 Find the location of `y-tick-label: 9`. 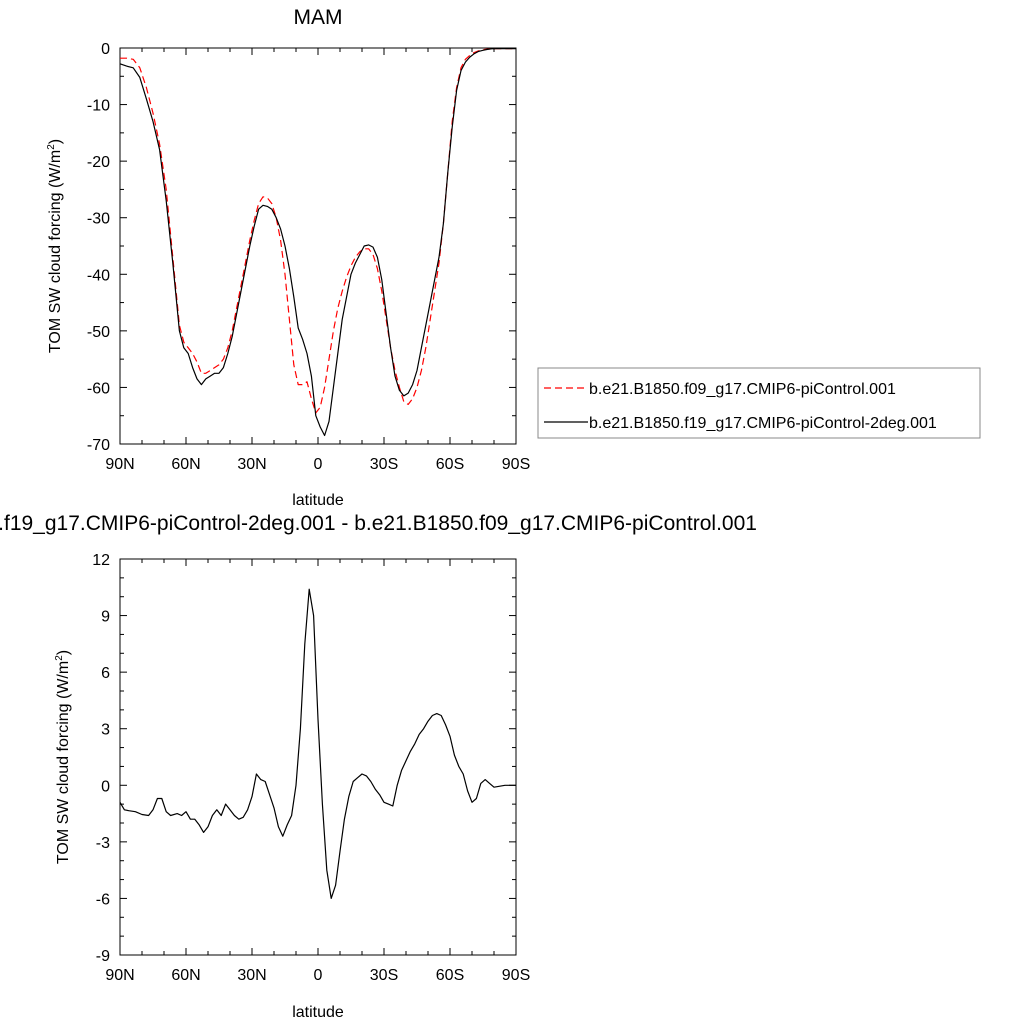

y-tick-label: 9 is located at coordinates (105, 617).